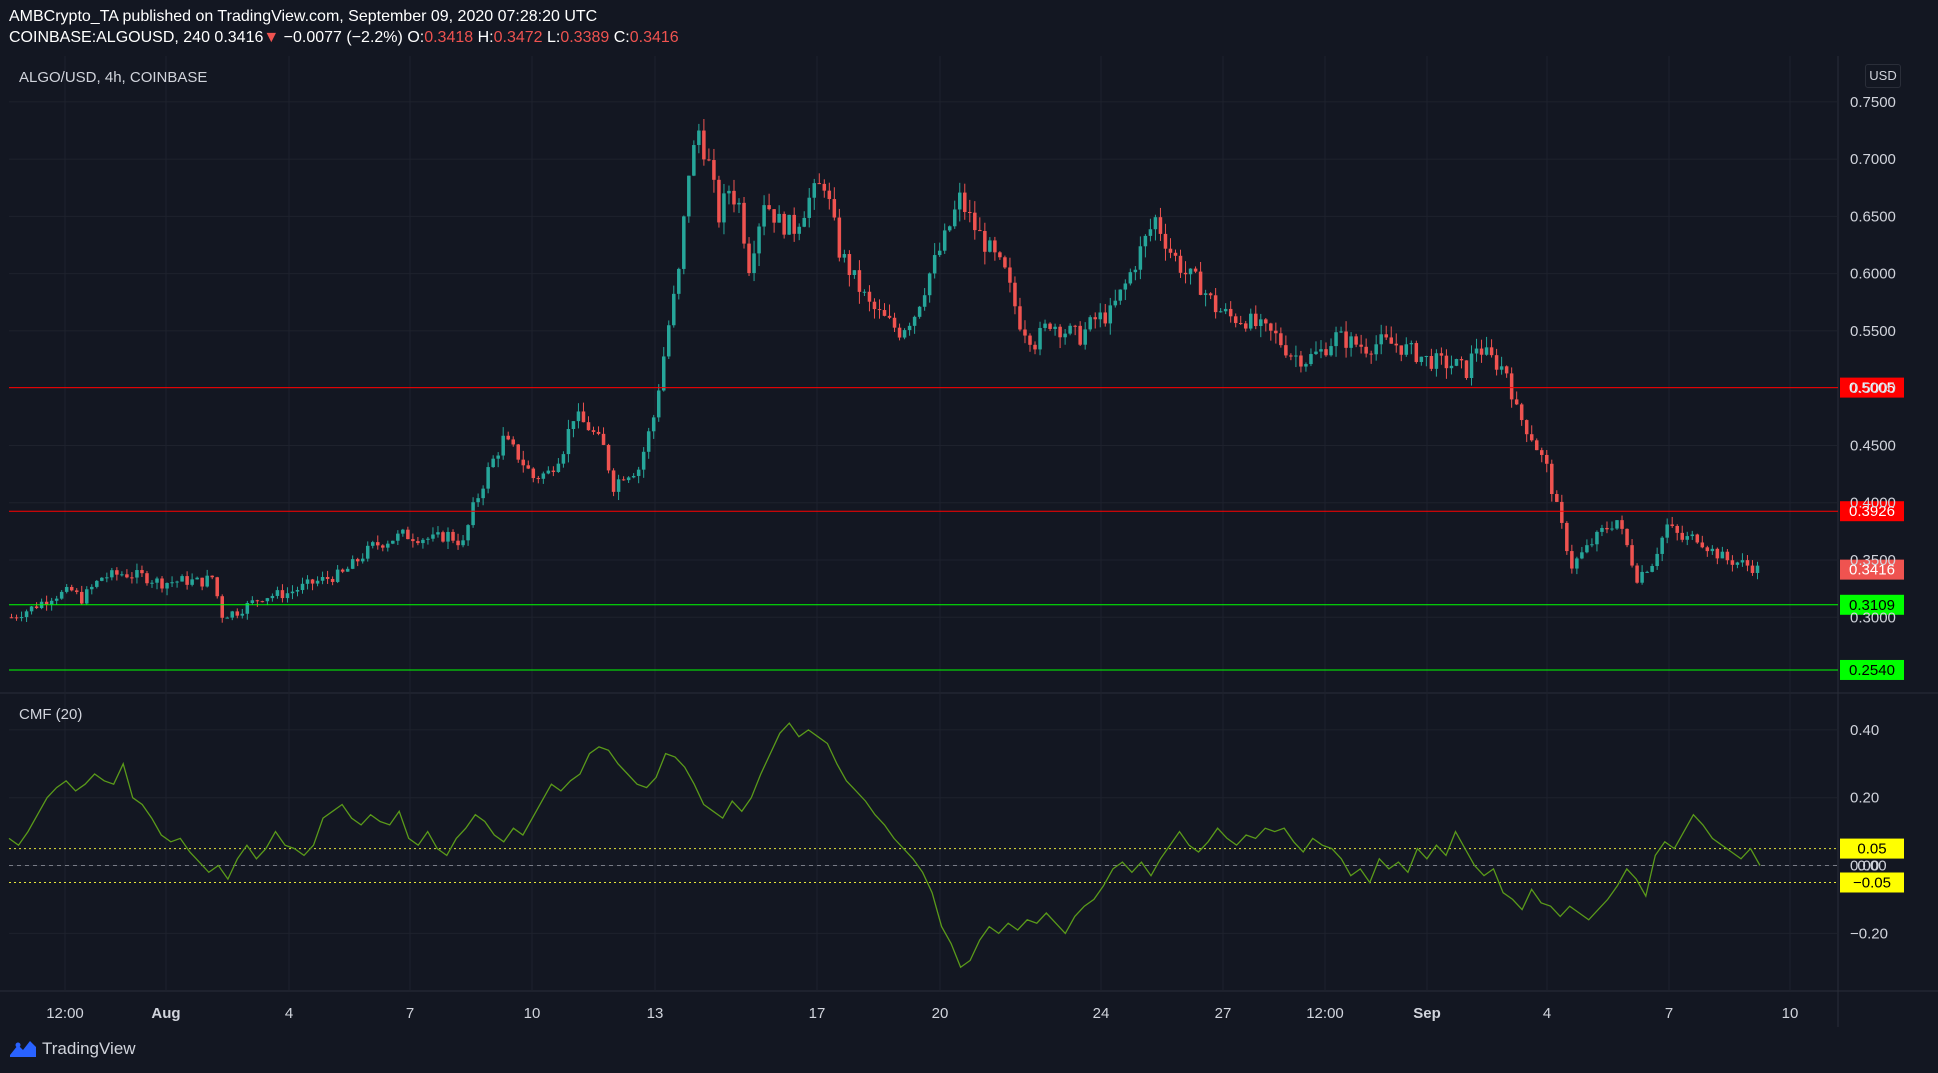 The width and height of the screenshot is (1938, 1073). I want to click on price-tick-label: 0.6500, so click(1873, 216).